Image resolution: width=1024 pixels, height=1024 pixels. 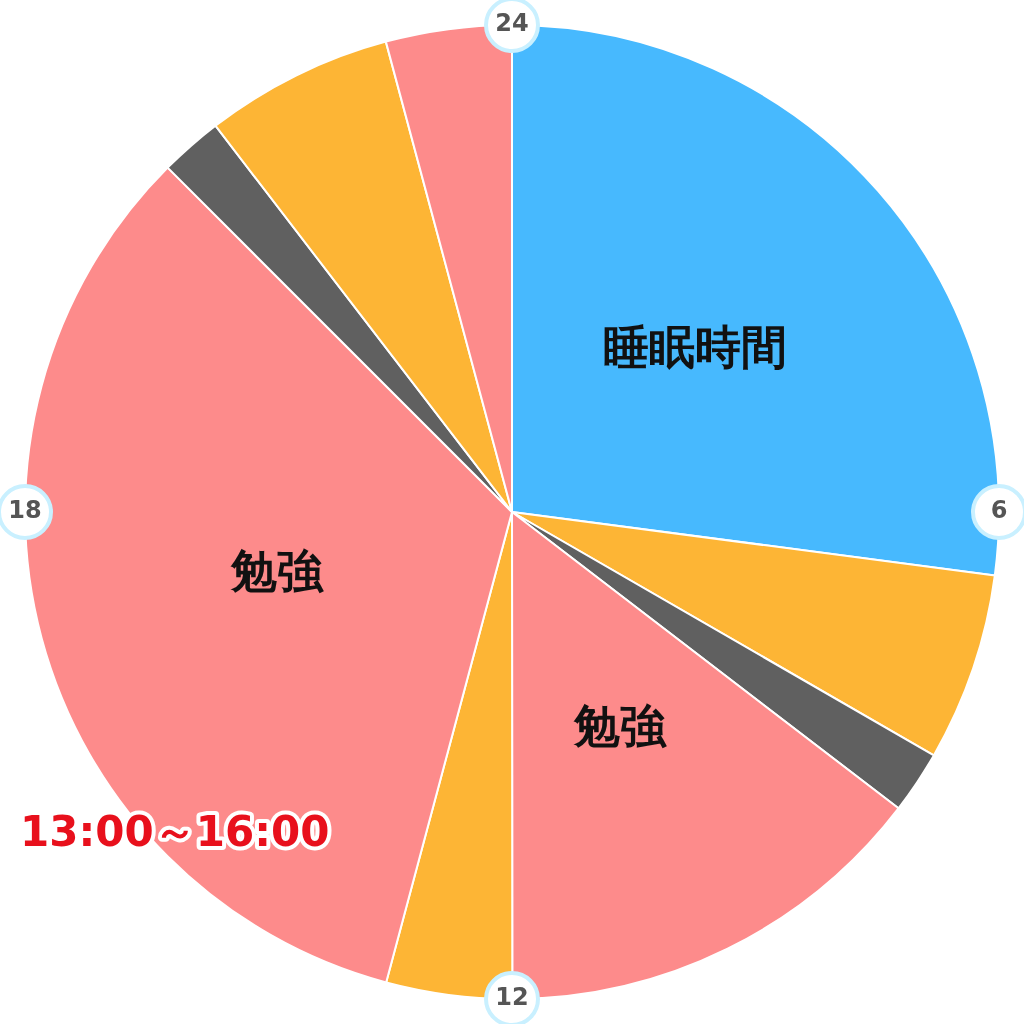 I want to click on text: 13:00～16:00, so click(x=175, y=831).